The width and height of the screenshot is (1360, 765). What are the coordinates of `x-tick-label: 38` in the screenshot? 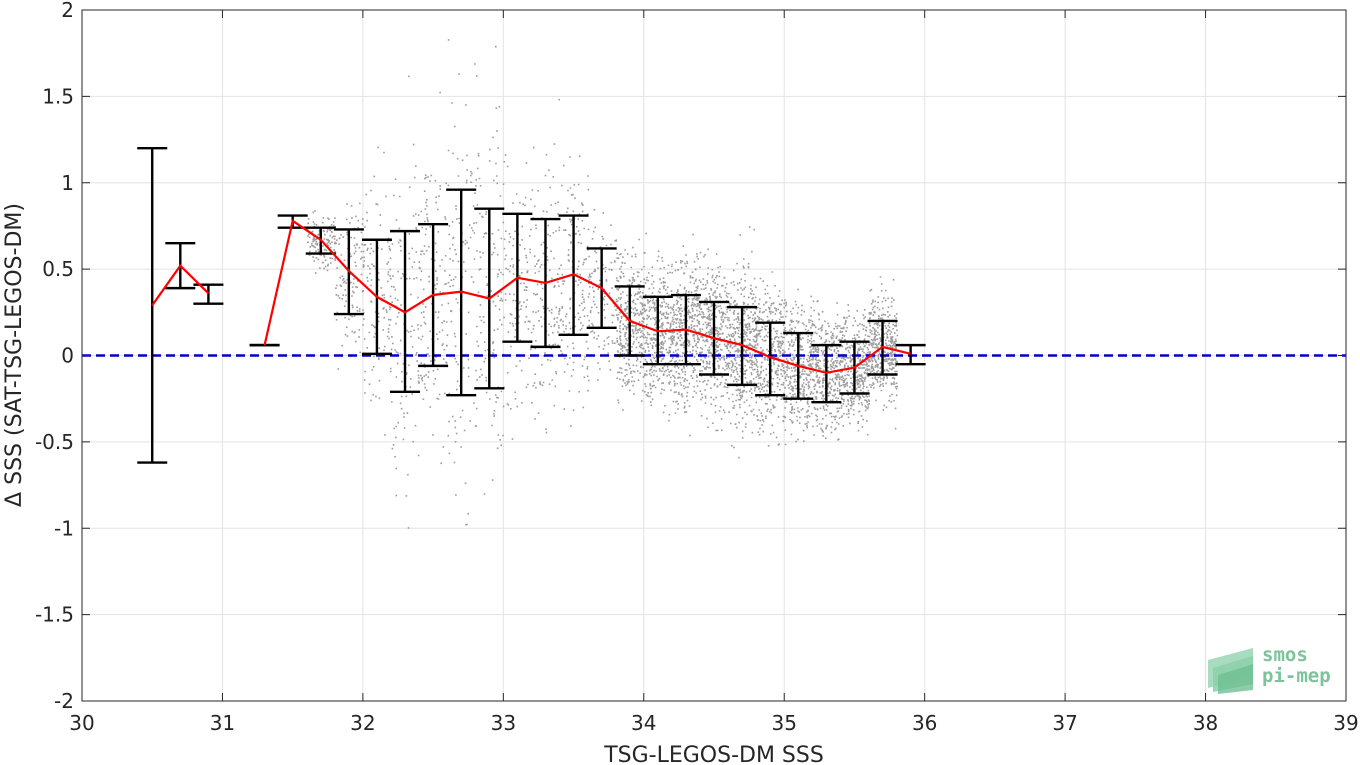 It's located at (1205, 723).